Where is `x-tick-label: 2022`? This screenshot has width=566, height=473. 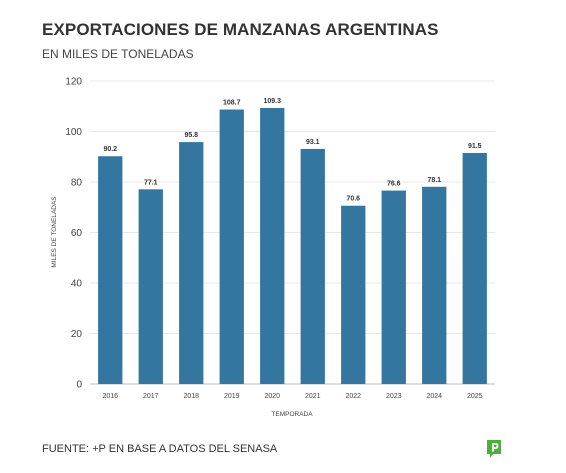 x-tick-label: 2022 is located at coordinates (353, 396).